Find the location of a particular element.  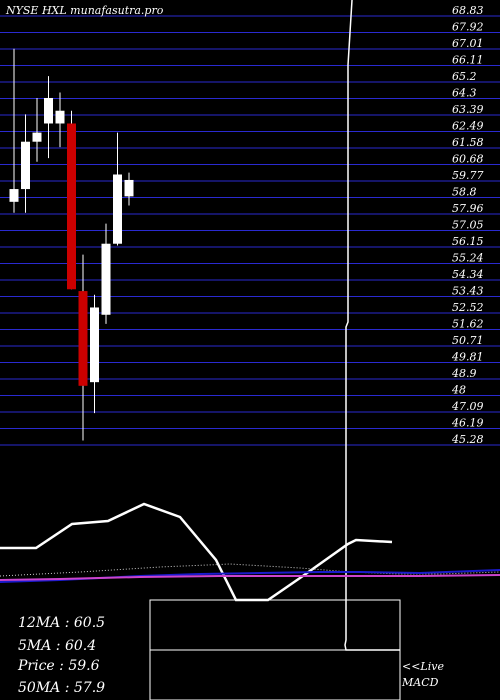

y-tick-label: 67.01 is located at coordinates (468, 43).